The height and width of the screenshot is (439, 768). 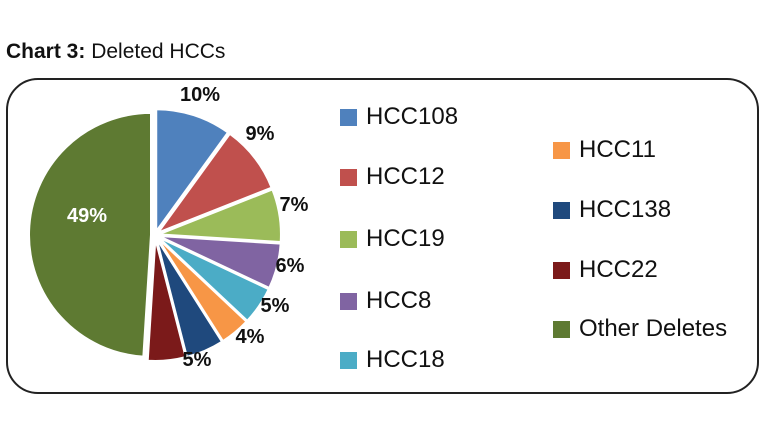 I want to click on pie-slice-hcc11, so click(x=202, y=290).